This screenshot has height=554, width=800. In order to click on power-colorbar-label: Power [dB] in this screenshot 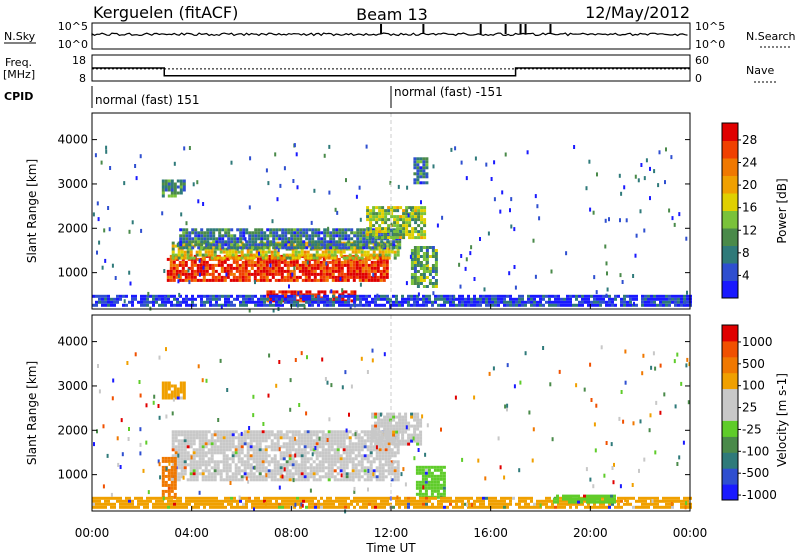, I will do `click(782, 210)`.